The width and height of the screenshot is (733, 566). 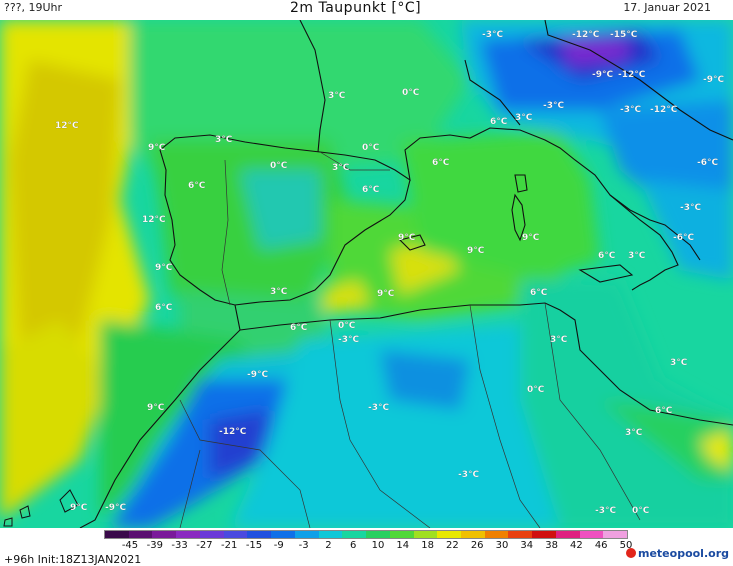 What do you see at coordinates (631, 553) in the screenshot?
I see `logo-icon` at bounding box center [631, 553].